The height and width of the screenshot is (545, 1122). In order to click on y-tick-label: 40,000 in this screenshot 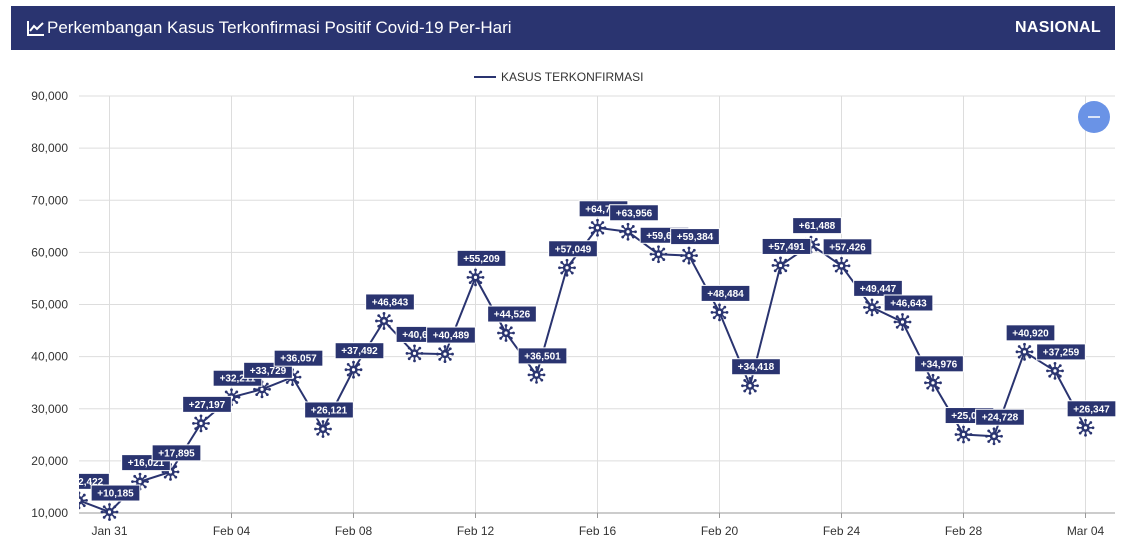, I will do `click(49, 357)`.